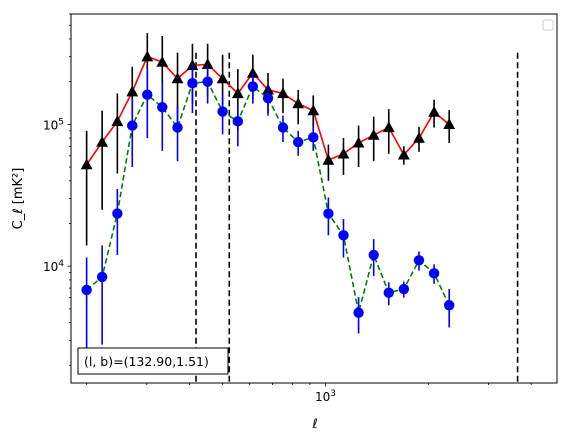 The height and width of the screenshot is (441, 580). I want to click on y-axis-label: C_ℓ [mK²], so click(18, 199).